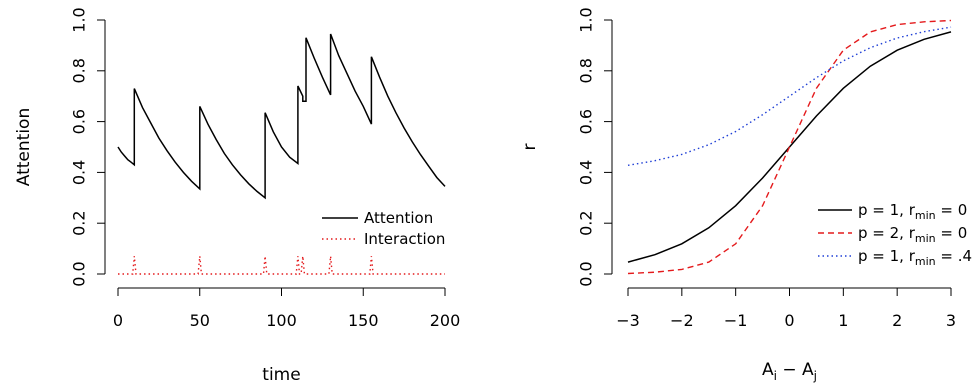 The width and height of the screenshot is (972, 387). Describe the element at coordinates (398, 218) in the screenshot. I see `legend-label: Attention` at that location.